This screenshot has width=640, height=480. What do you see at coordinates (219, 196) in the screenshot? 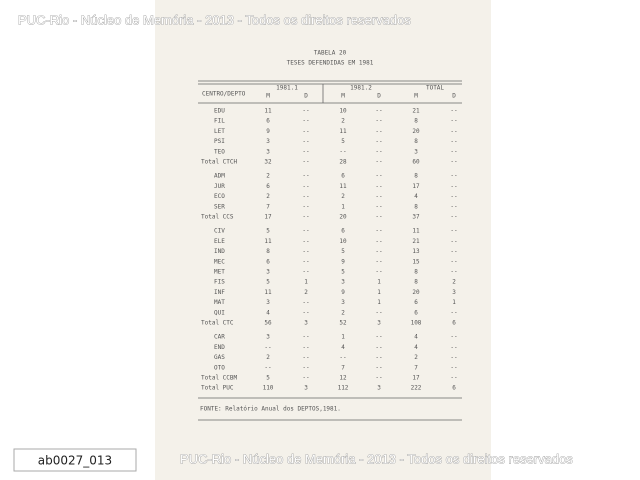
I see `row-label: ECO` at bounding box center [219, 196].